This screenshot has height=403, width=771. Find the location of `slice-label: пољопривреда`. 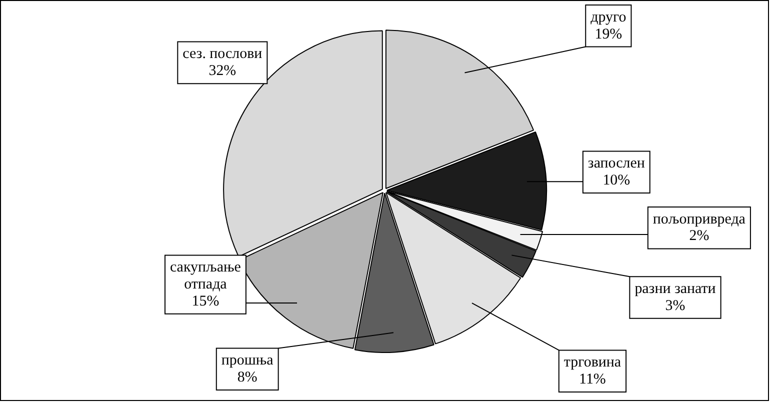

slice-label: пољопривреда is located at coordinates (699, 219).